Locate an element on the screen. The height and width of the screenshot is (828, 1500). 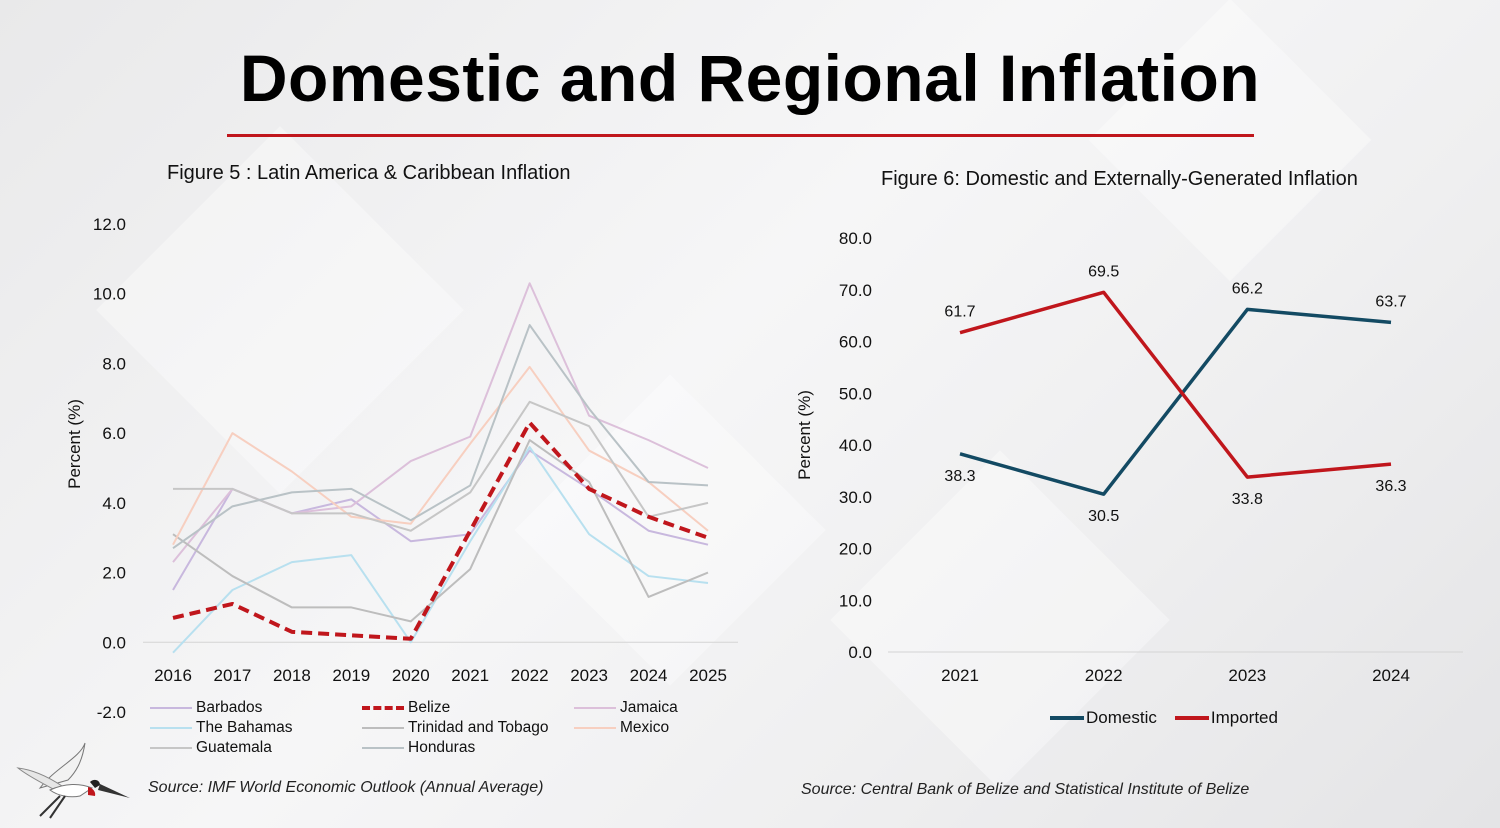
figure6-legend-label: Imported is located at coordinates (1244, 717).